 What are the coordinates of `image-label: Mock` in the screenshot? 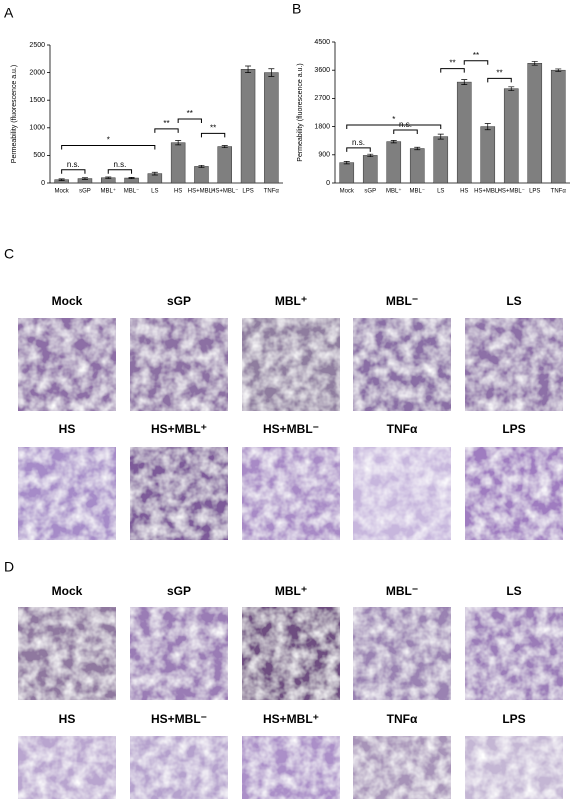 It's located at (67, 591).